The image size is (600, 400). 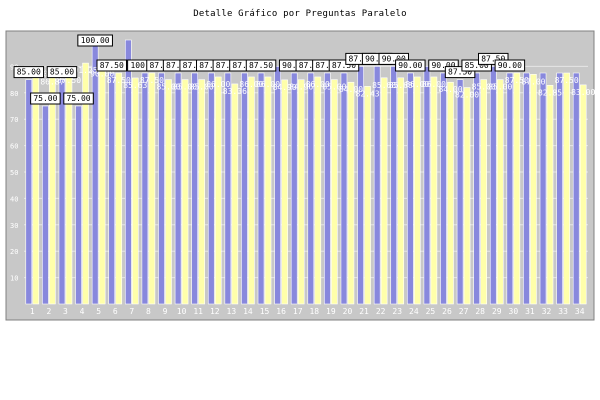 What do you see at coordinates (14, 226) in the screenshot?
I see `y-tick-label: 30` at bounding box center [14, 226].